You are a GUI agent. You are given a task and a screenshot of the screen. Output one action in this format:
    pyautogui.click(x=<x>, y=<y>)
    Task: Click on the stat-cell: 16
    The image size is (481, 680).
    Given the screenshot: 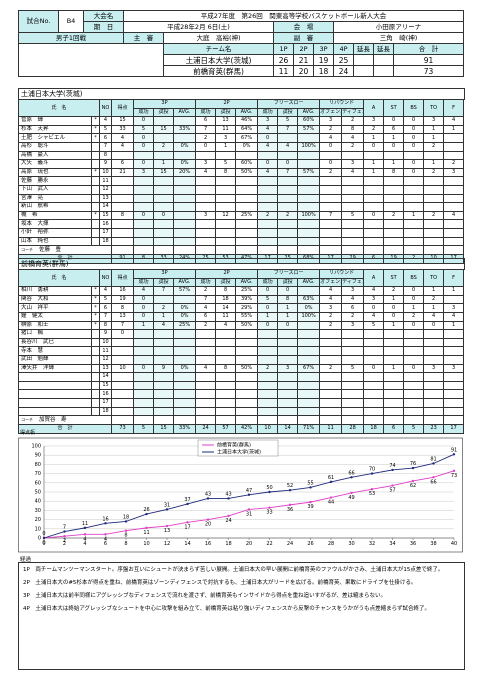 What is the action you would take?
    pyautogui.click(x=123, y=291)
    